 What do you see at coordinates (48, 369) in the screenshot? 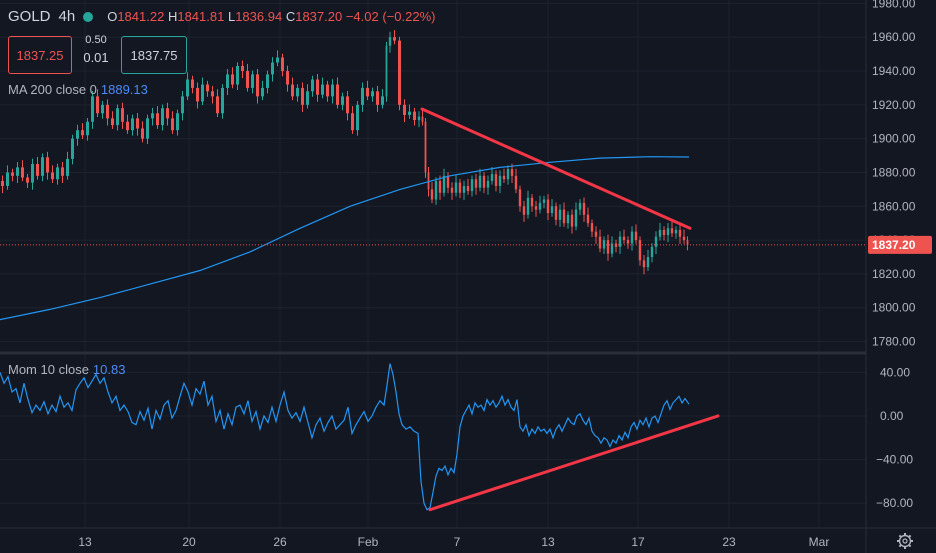
I see `momentum-legend-label: Mom 10 close` at bounding box center [48, 369].